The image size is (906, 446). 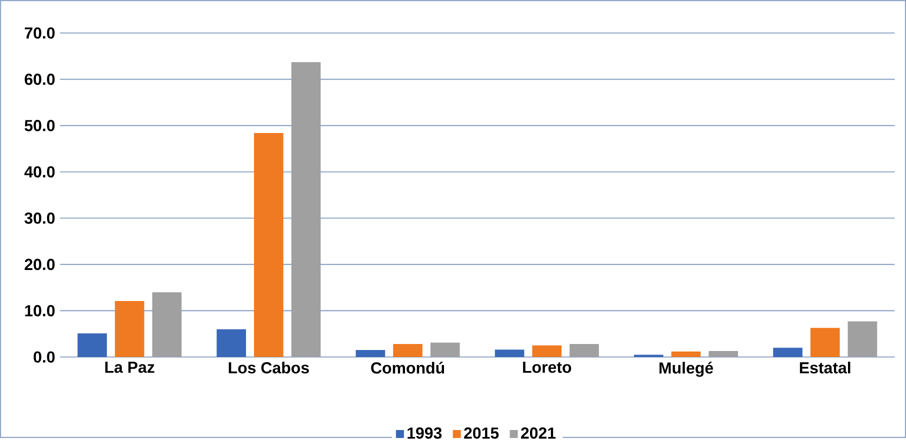 I want to click on y-tick-label: 70.0, so click(x=39, y=33).